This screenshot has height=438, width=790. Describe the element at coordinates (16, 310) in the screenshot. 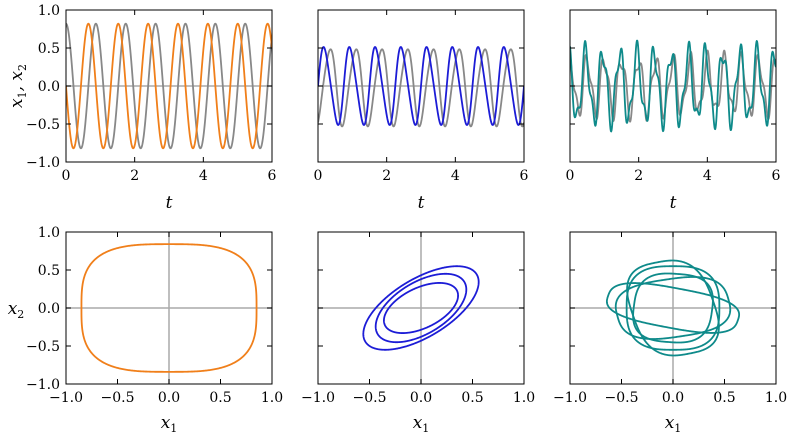

I see `y-axis-label: x2` at that location.